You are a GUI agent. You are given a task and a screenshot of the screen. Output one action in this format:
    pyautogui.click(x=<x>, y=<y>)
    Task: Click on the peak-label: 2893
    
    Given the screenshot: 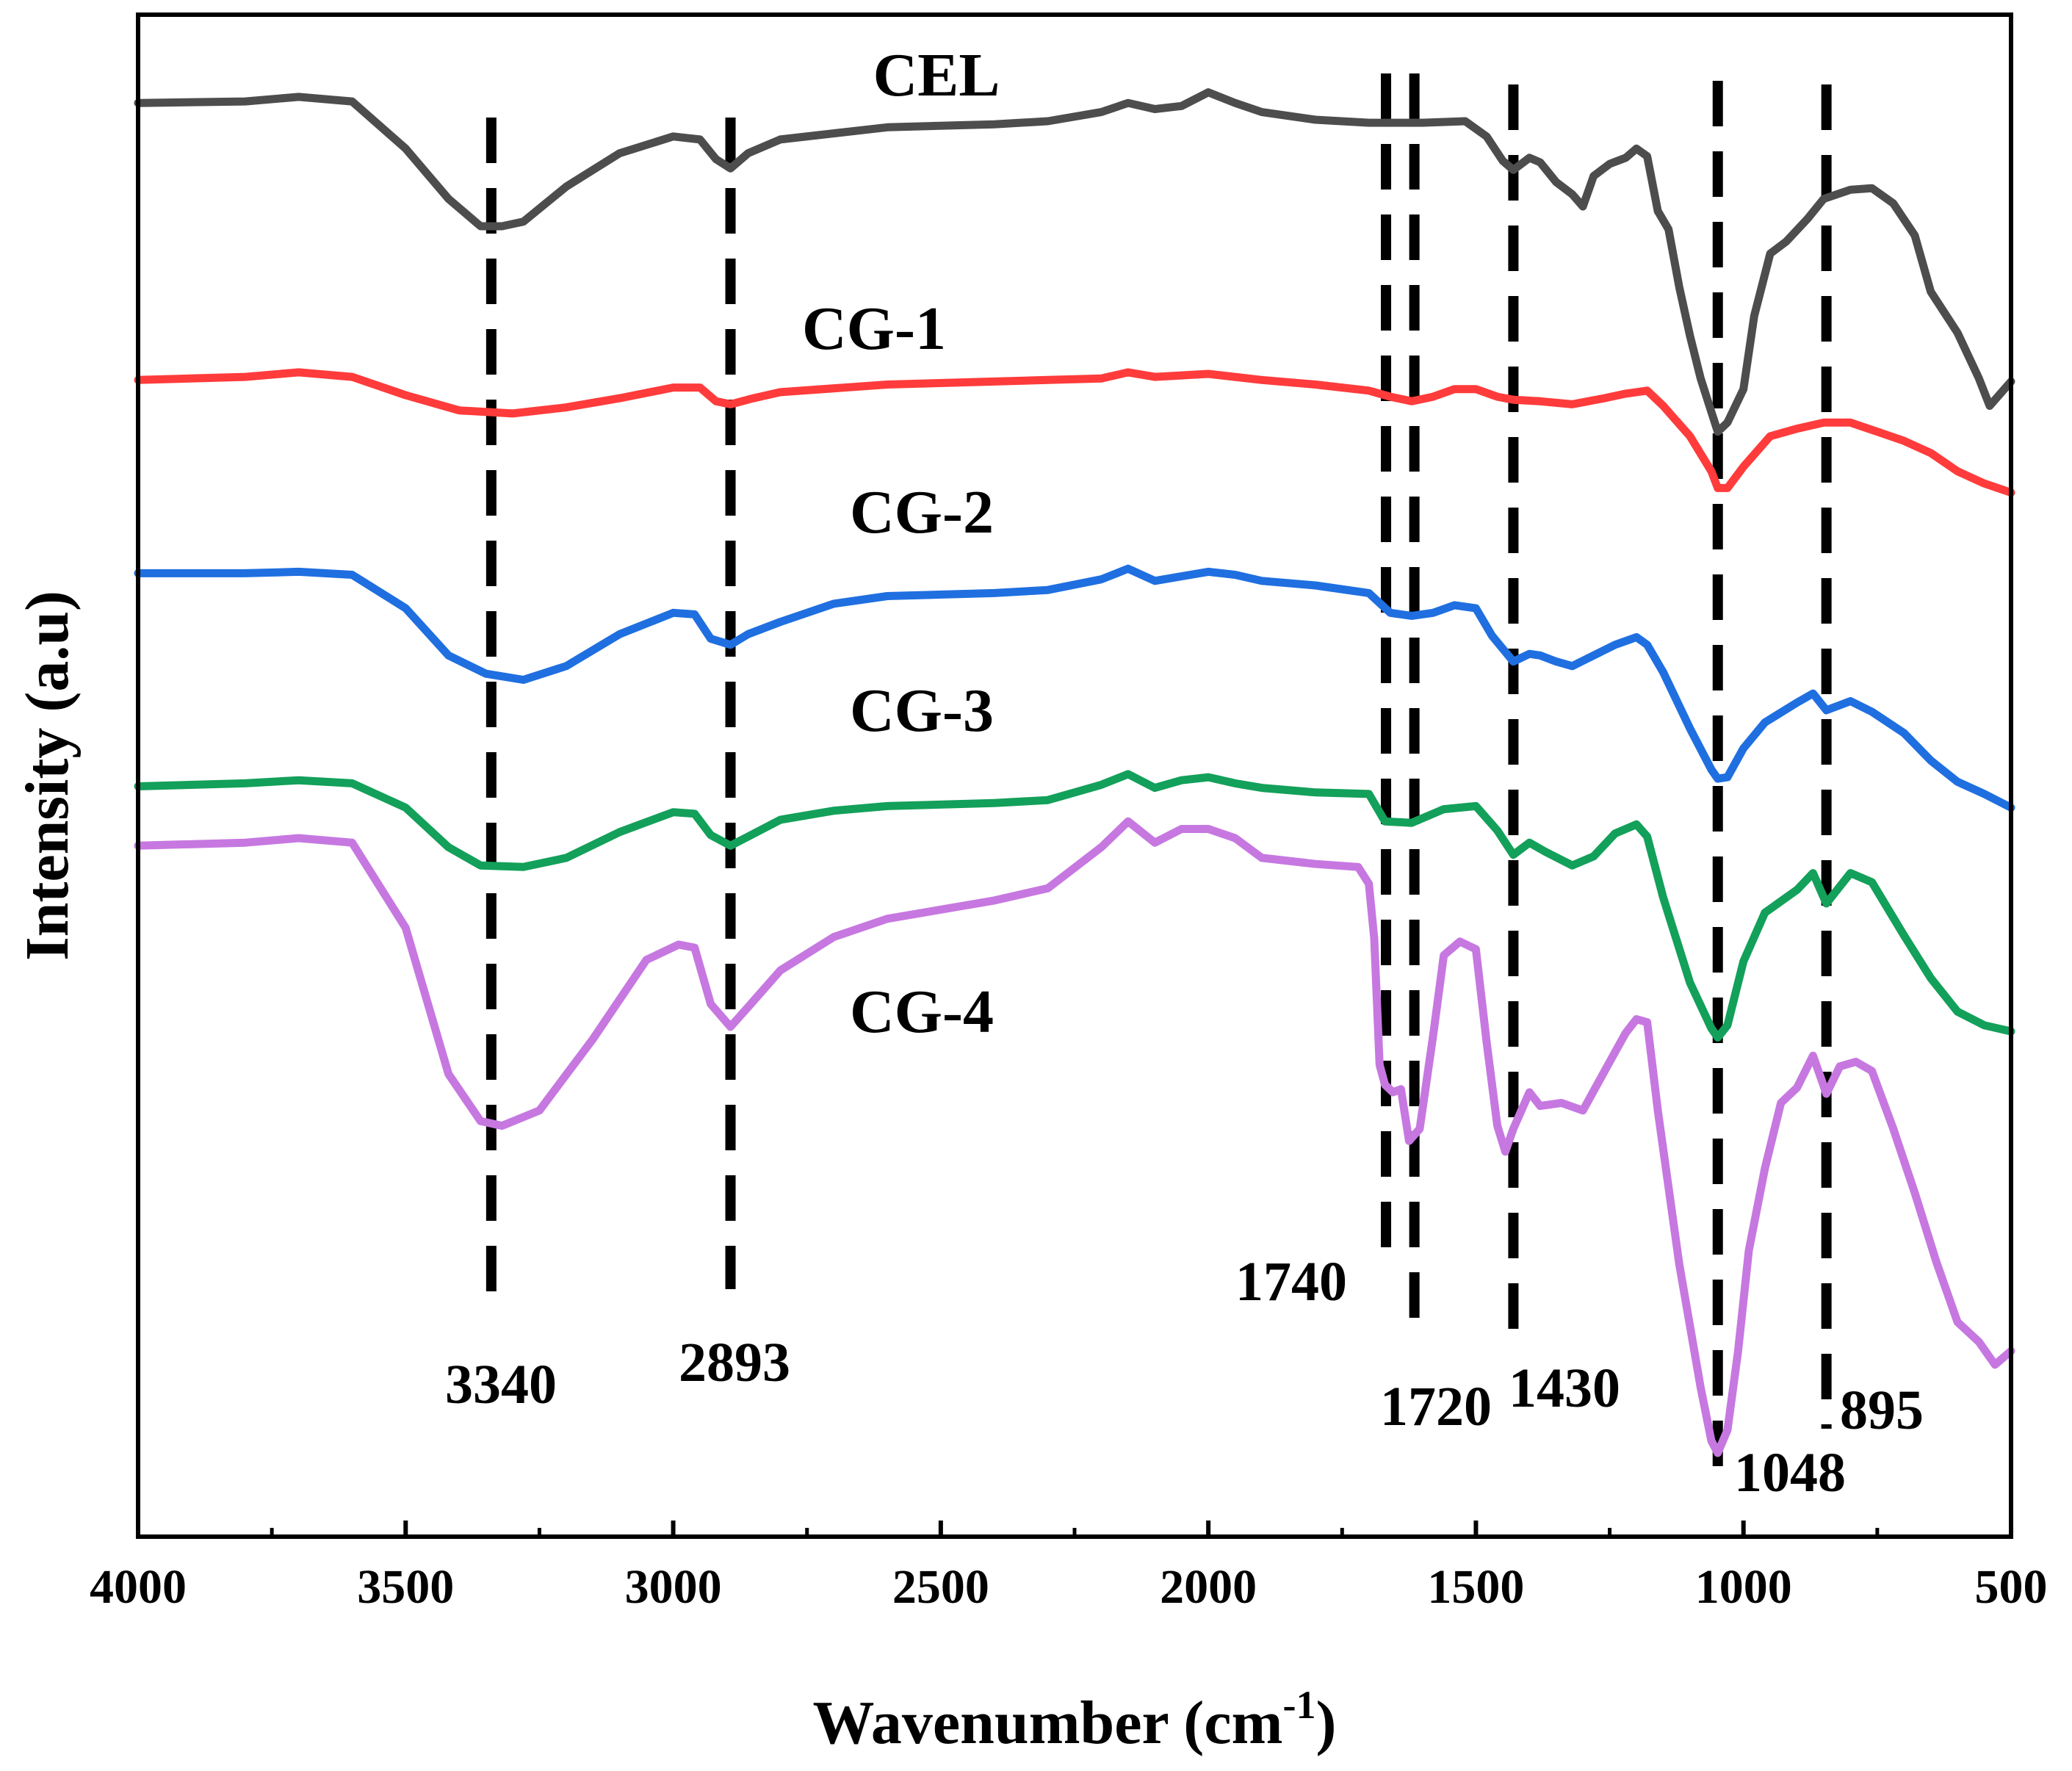 What is the action you would take?
    pyautogui.click(x=734, y=1362)
    